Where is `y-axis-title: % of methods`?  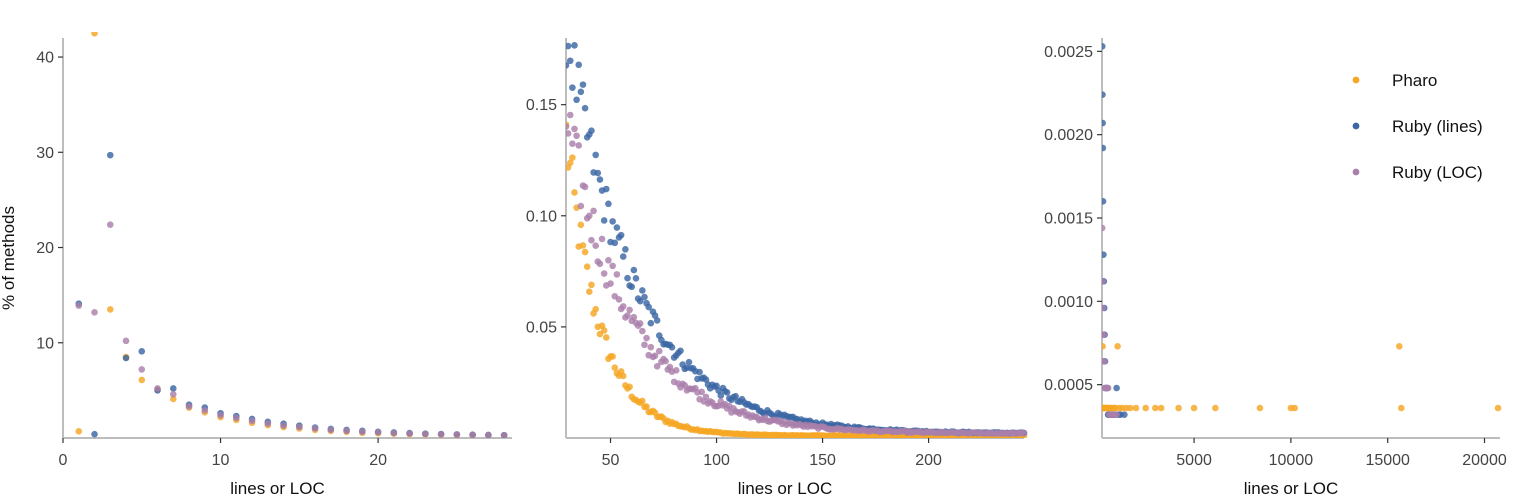
y-axis-title: % of methods is located at coordinates (9, 258).